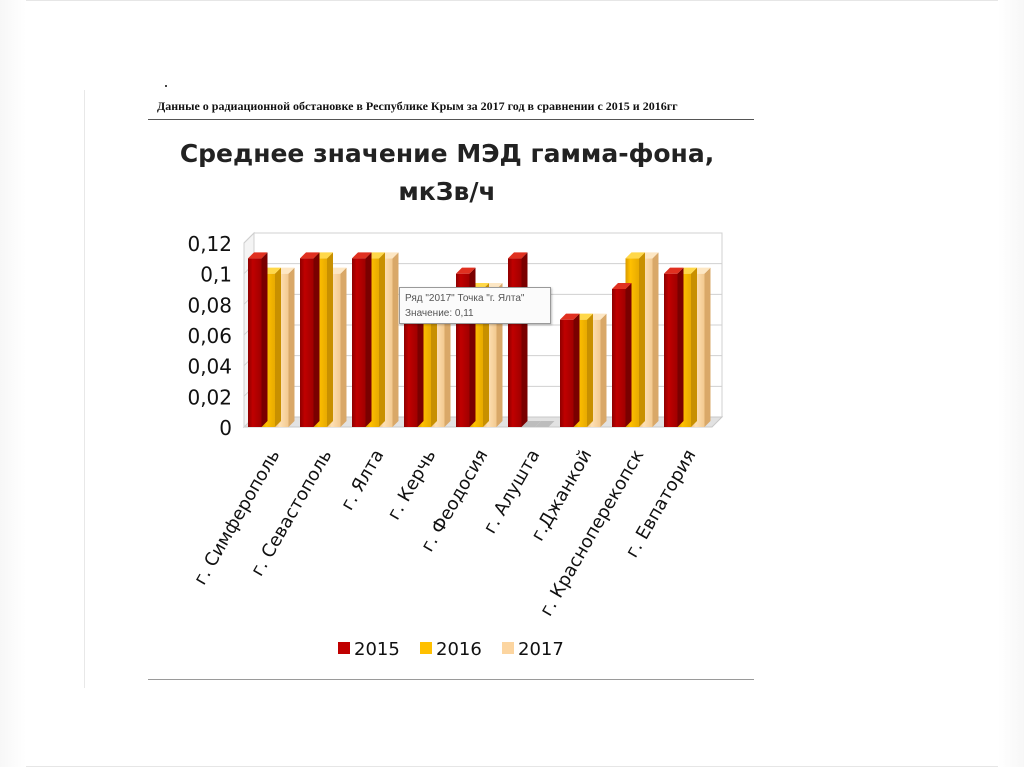  I want to click on legend-label: 2015, so click(377, 649).